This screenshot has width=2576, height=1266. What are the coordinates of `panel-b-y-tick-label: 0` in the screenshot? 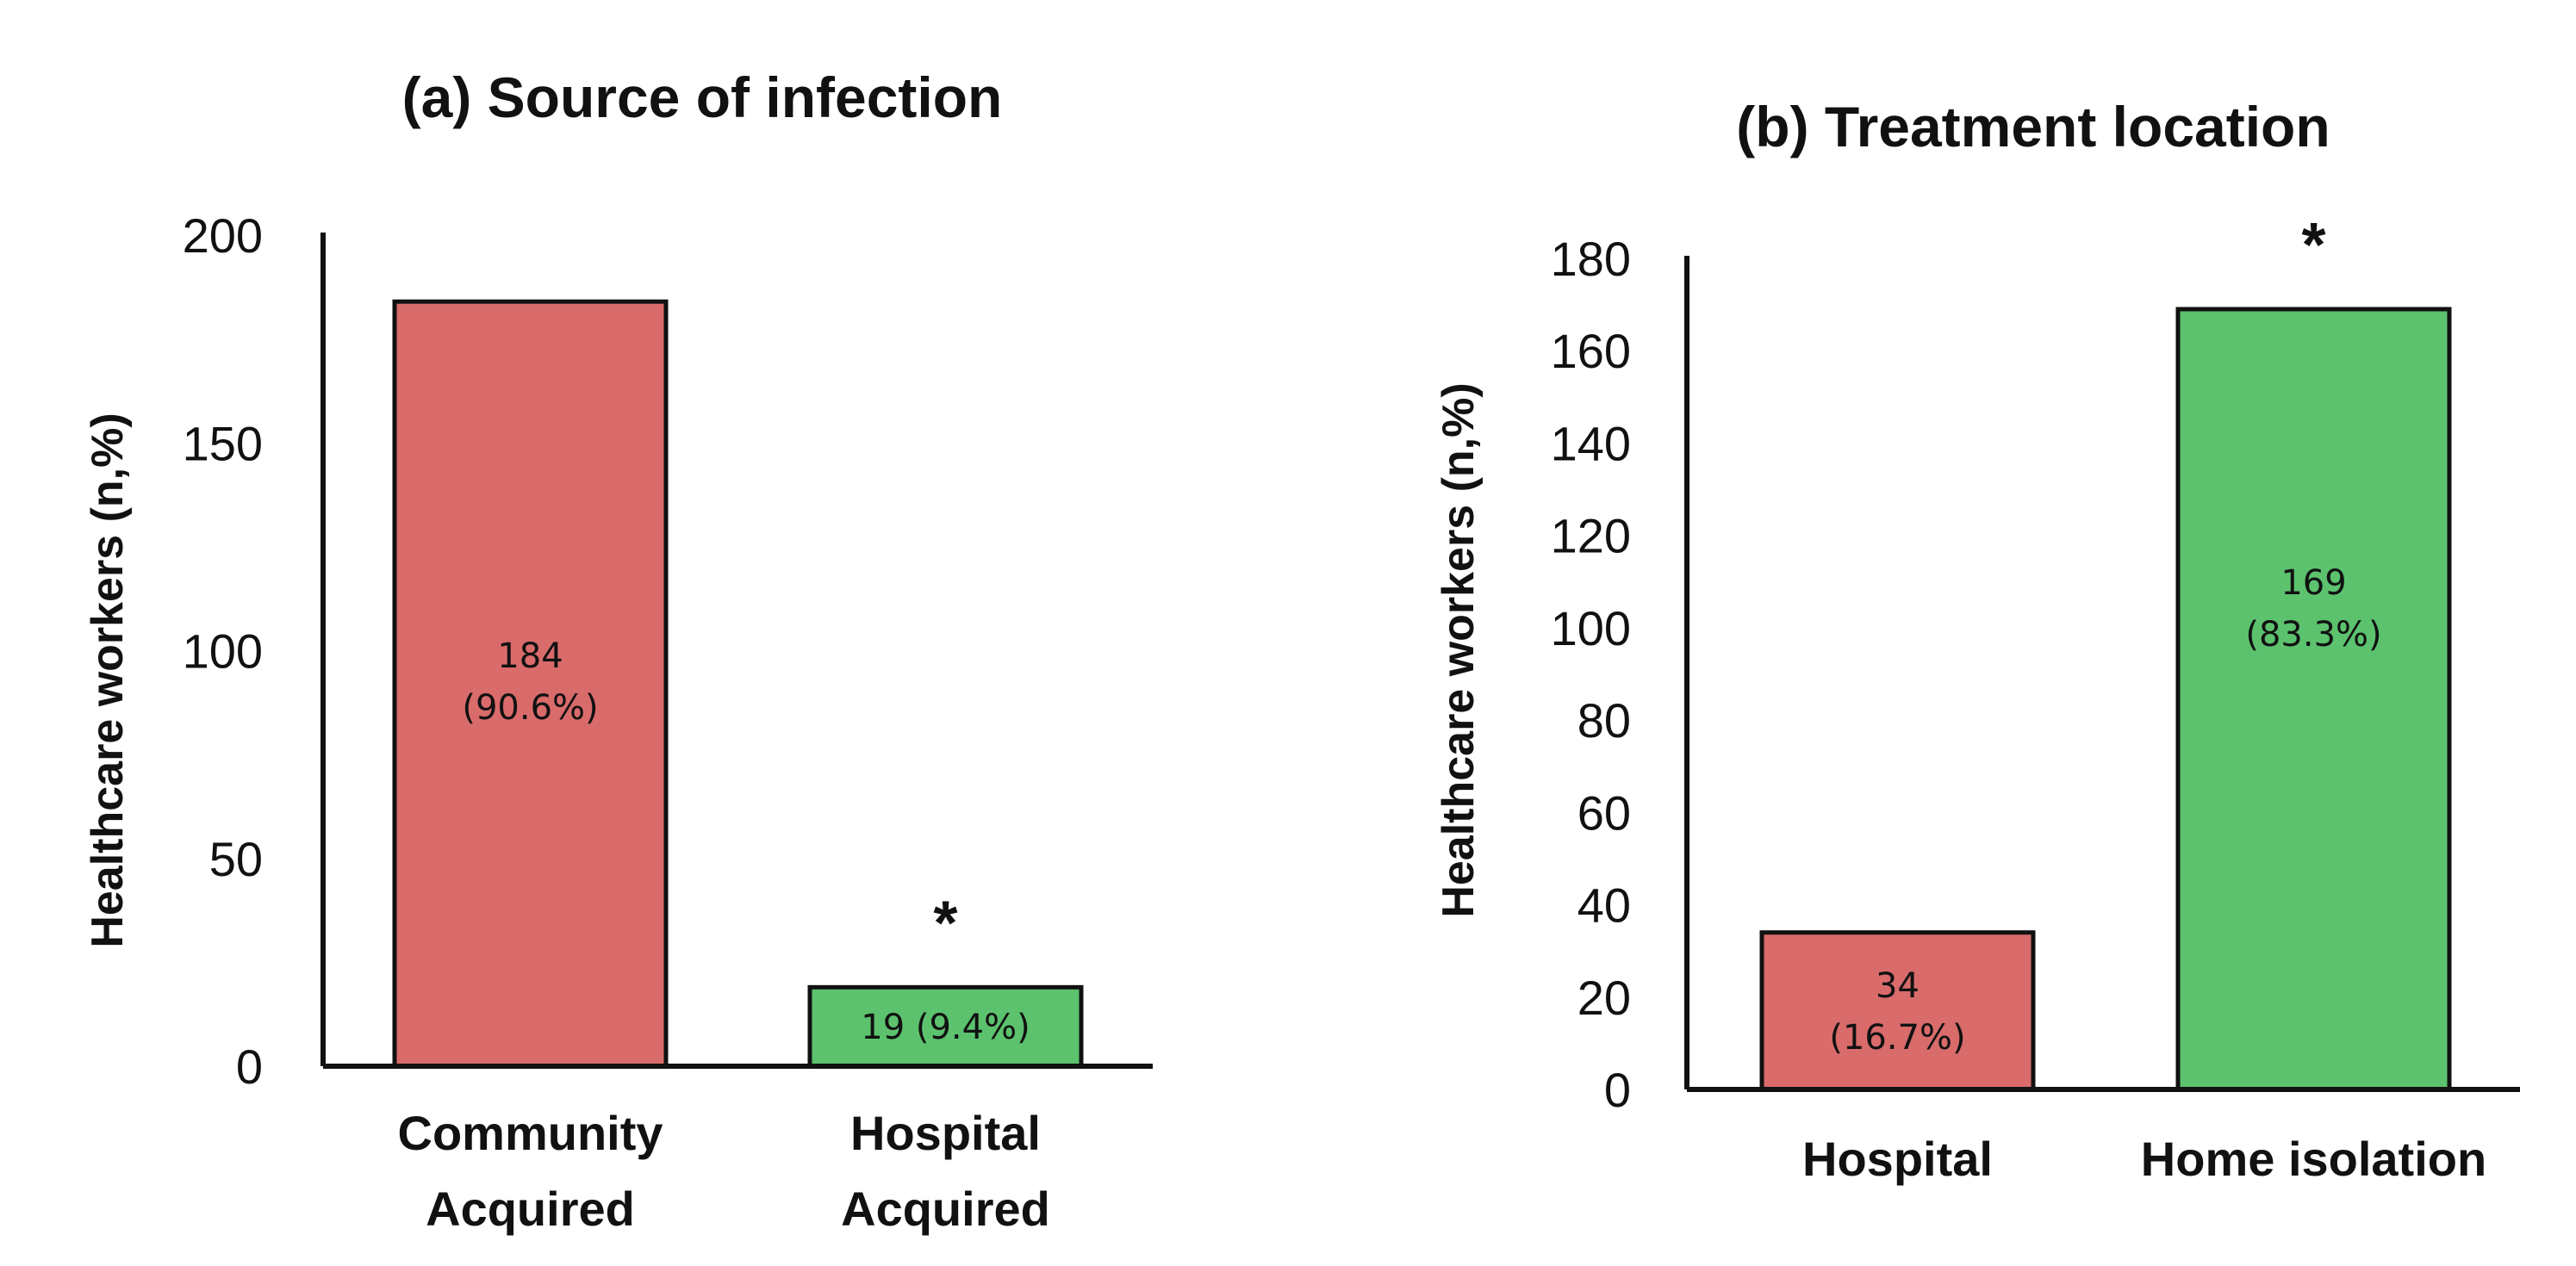 It's located at (1618, 1090).